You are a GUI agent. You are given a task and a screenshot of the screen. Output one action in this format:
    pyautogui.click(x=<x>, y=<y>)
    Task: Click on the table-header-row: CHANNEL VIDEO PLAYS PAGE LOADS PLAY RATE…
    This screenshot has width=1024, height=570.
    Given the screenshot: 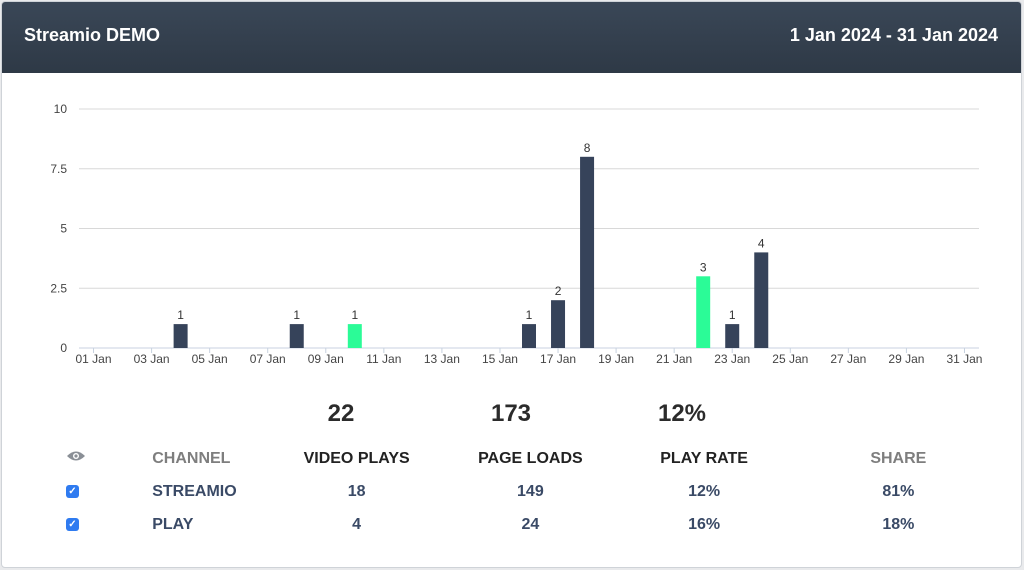 What is the action you would take?
    pyautogui.click(x=511, y=458)
    